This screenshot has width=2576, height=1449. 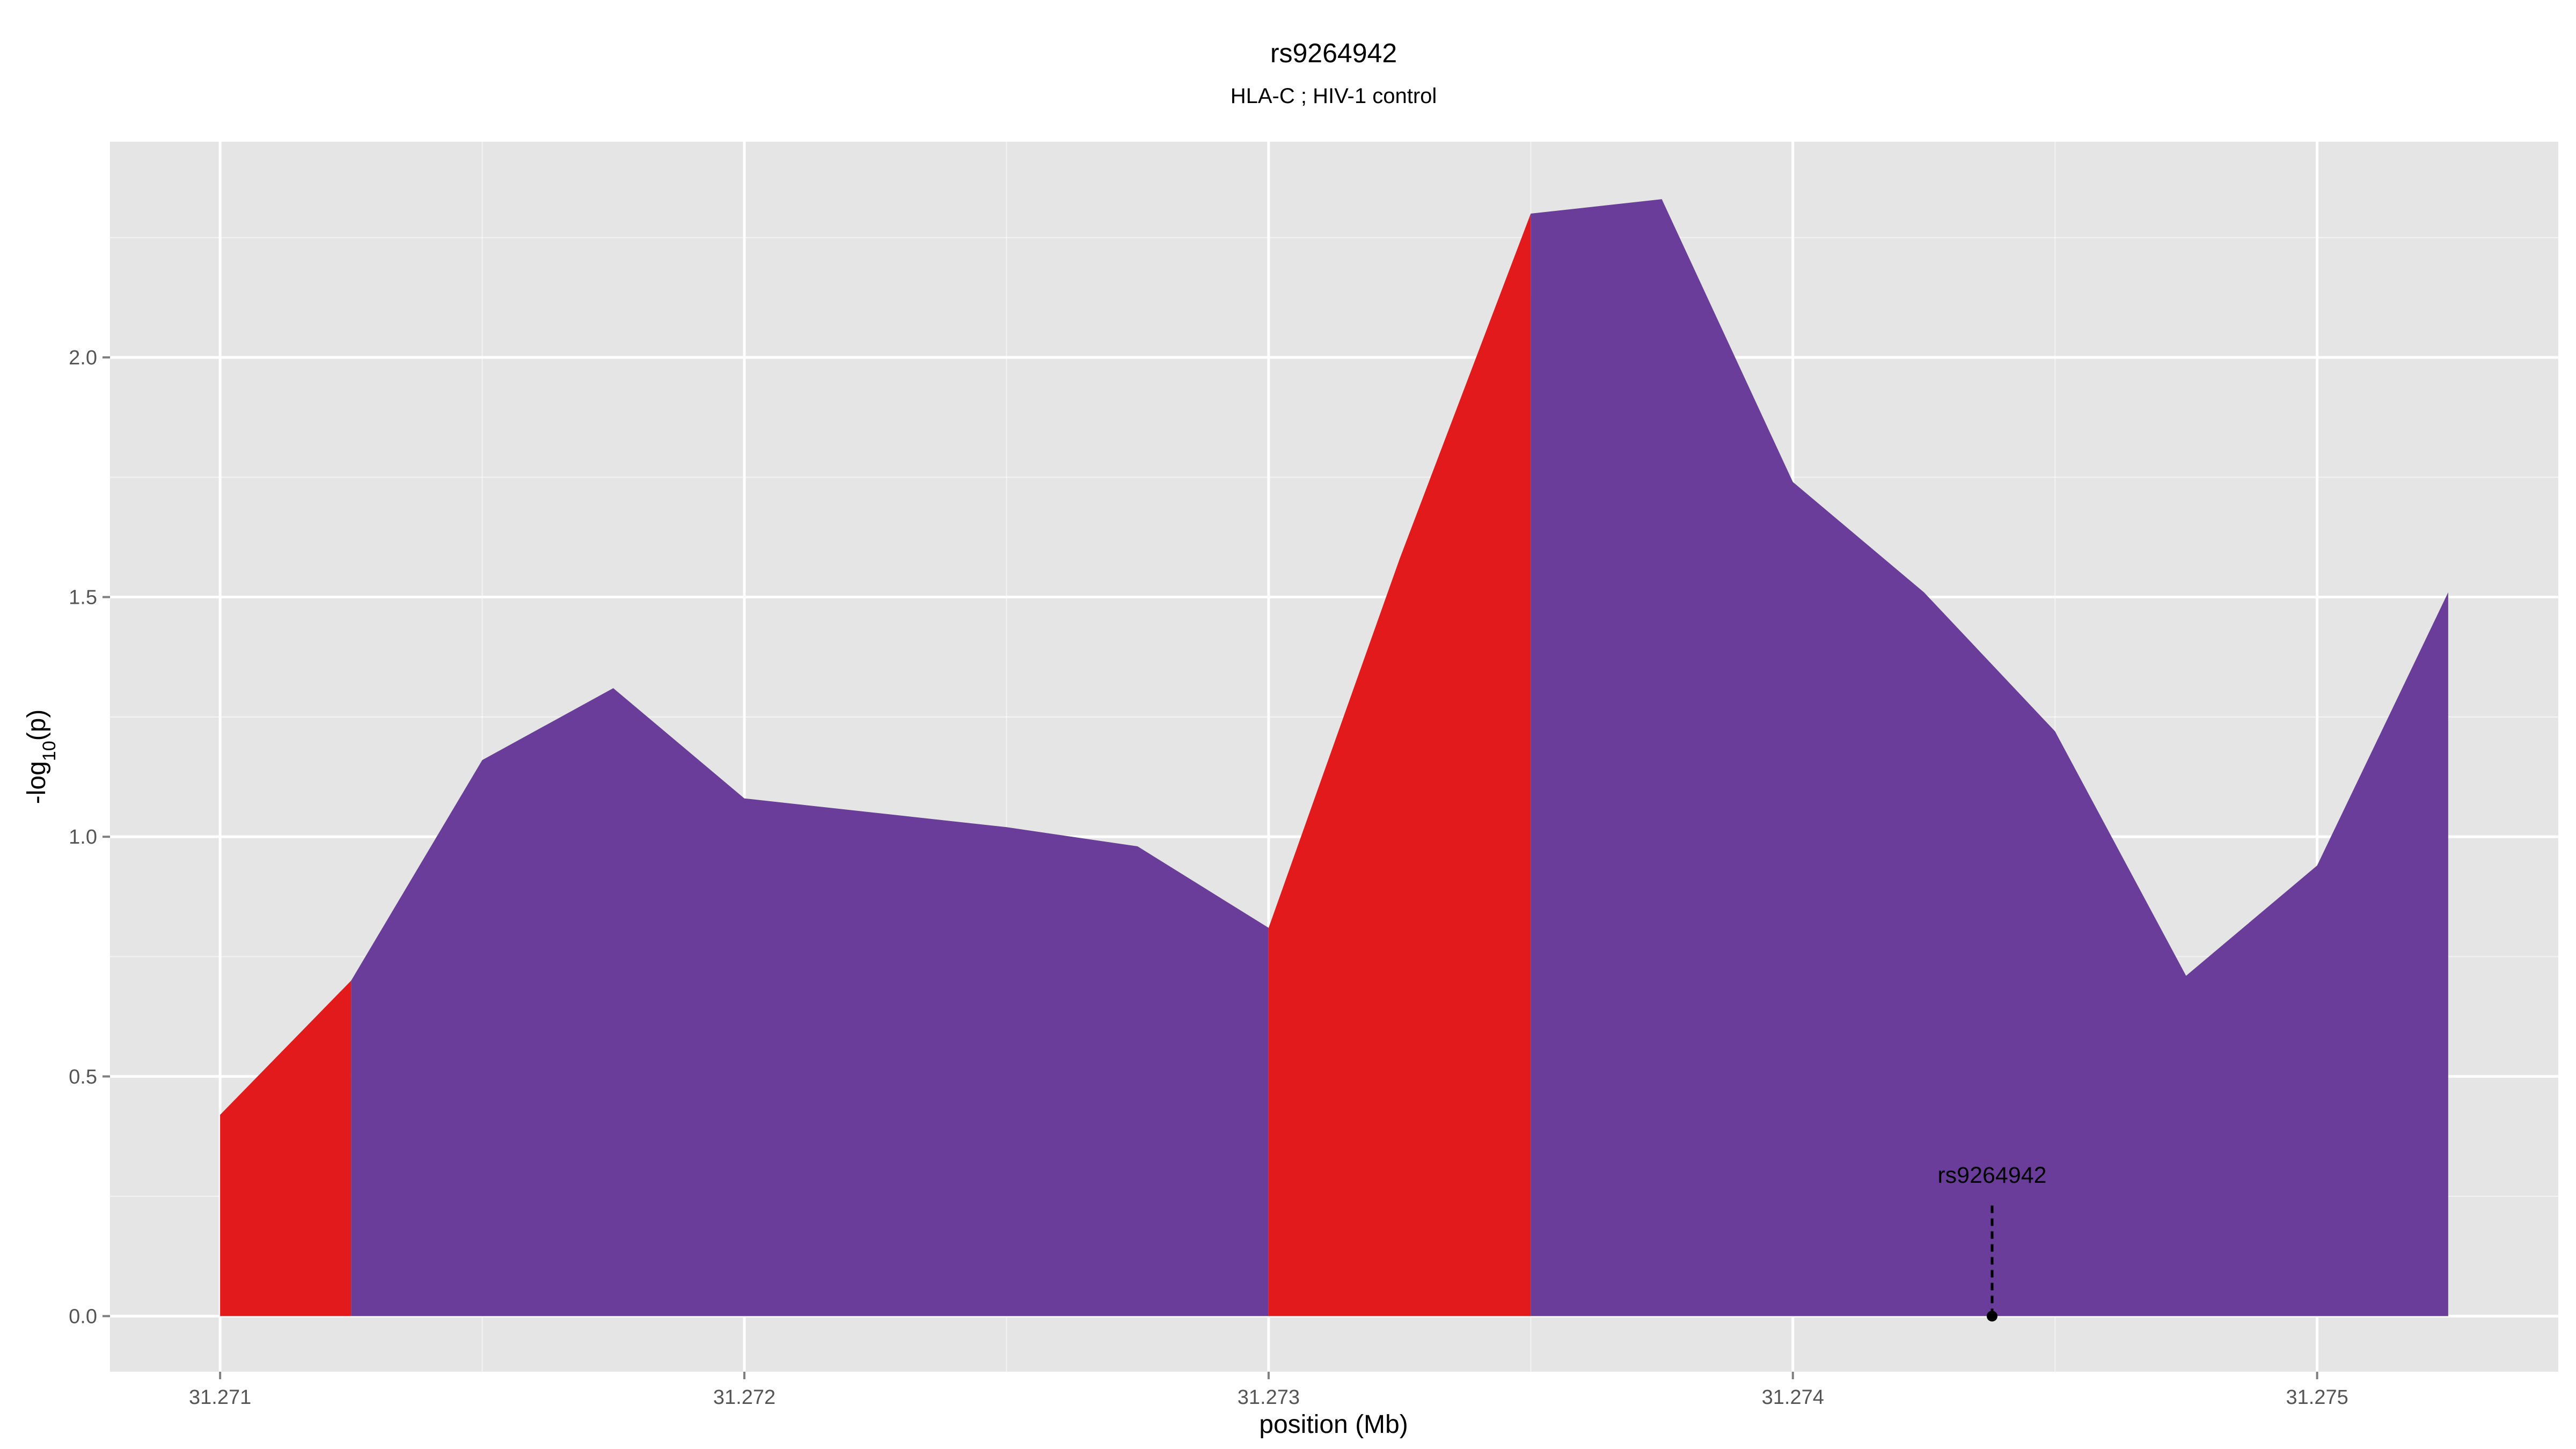 What do you see at coordinates (220, 1397) in the screenshot?
I see `x-tick-label: 31.271` at bounding box center [220, 1397].